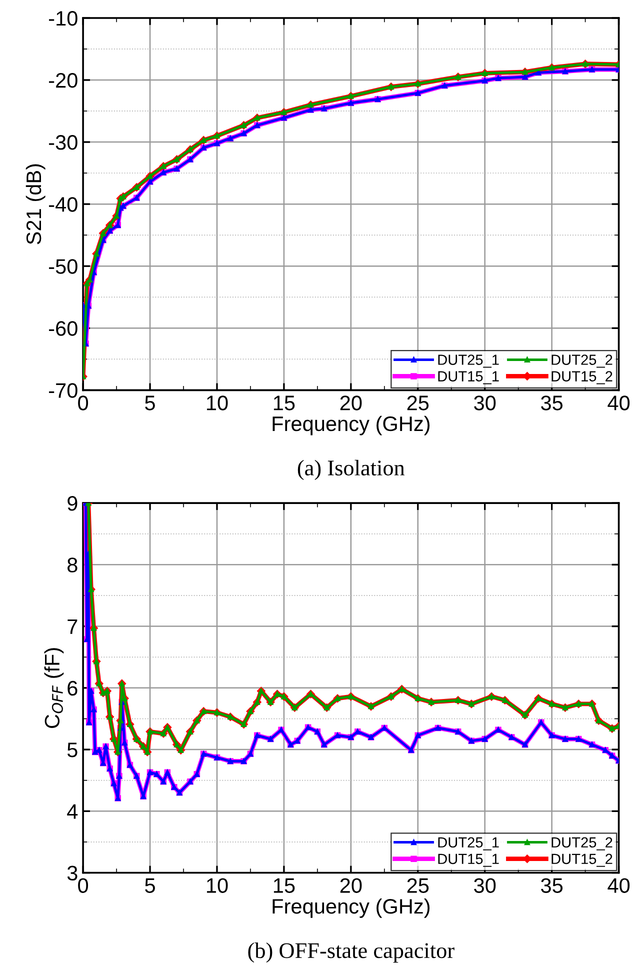 The image size is (634, 973). I want to click on y-tick-label: 8, so click(73, 565).